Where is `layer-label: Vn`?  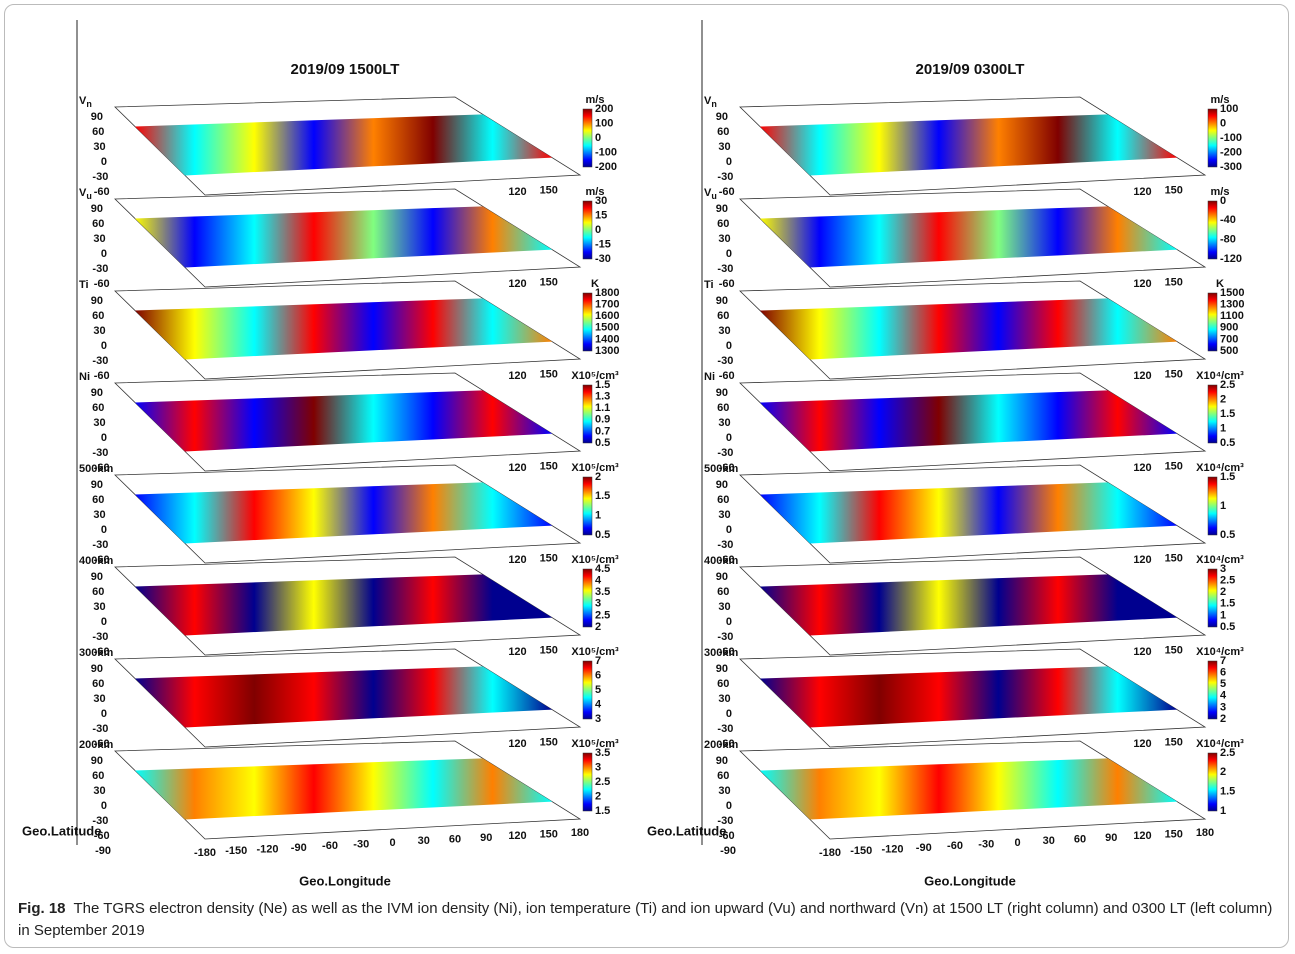 layer-label: Vn is located at coordinates (85, 102).